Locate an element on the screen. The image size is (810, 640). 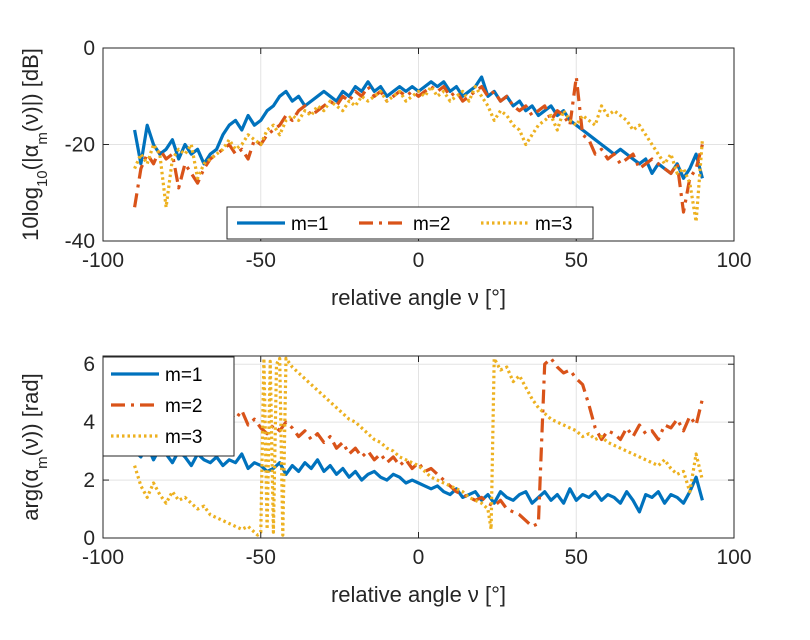
y-axis-label: 10log10(|αm(ν)|) [dB] is located at coordinates (34, 144).